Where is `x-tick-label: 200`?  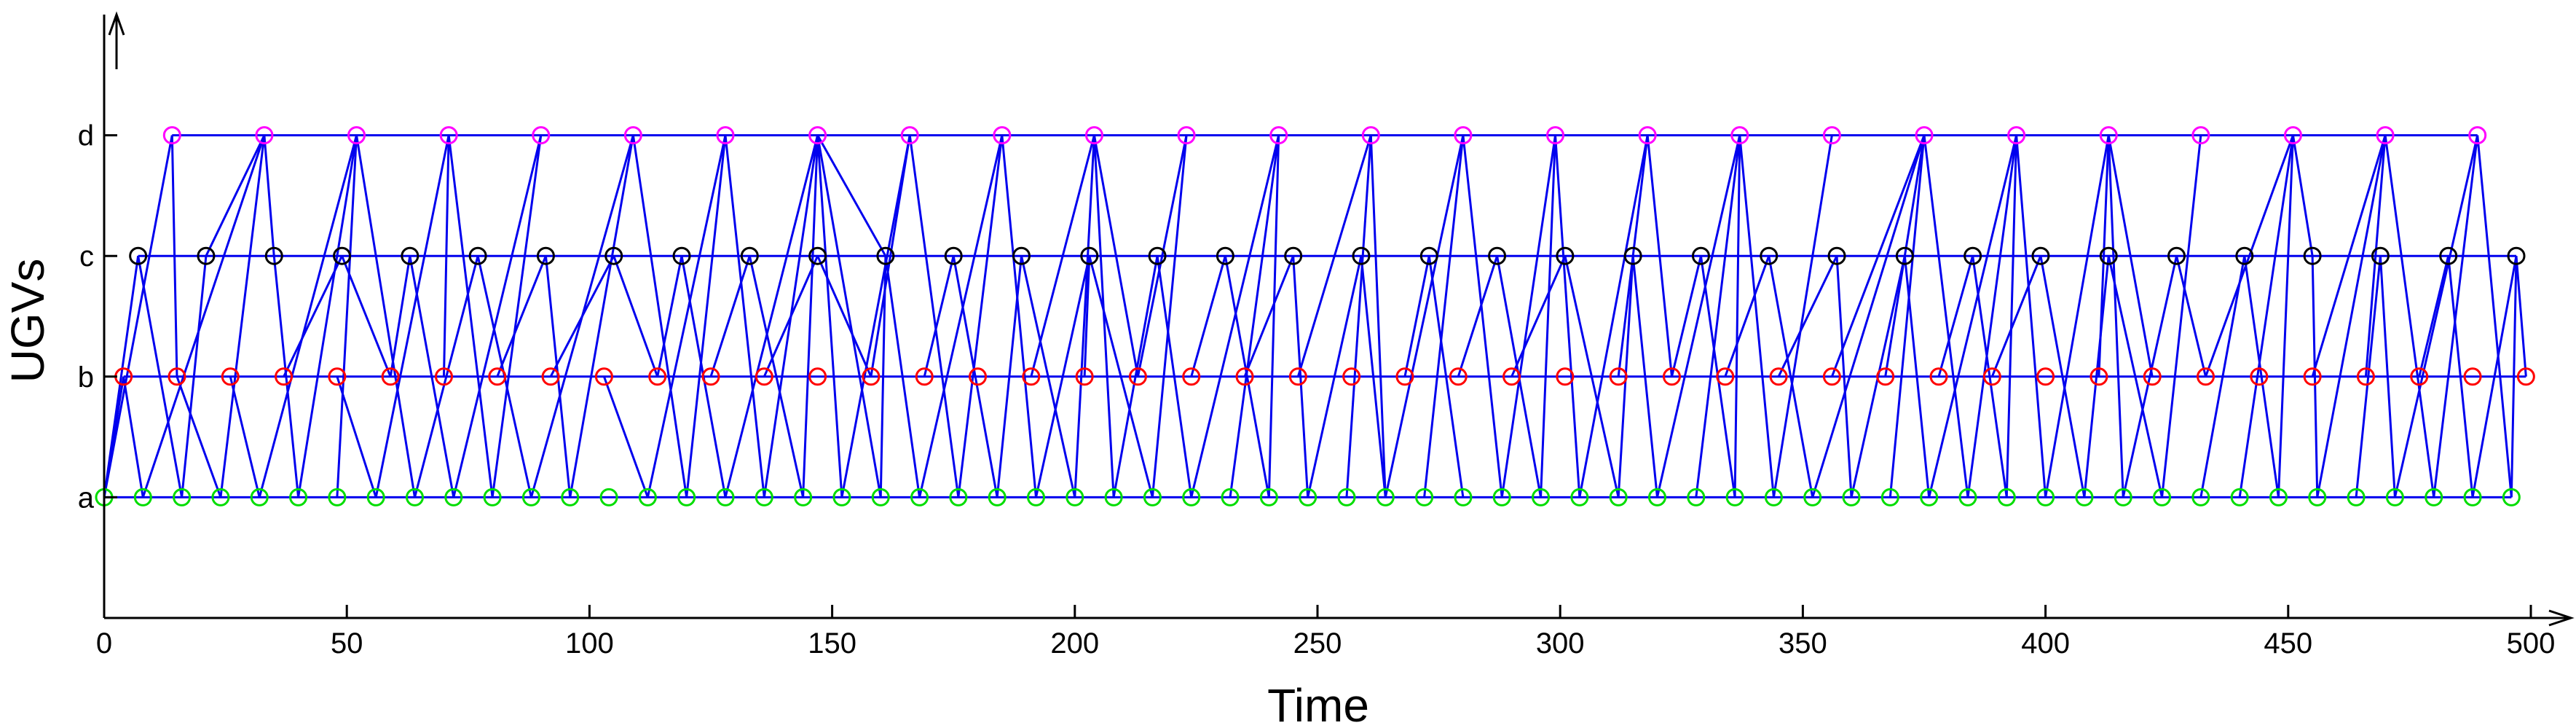
x-tick-label: 200 is located at coordinates (1074, 643).